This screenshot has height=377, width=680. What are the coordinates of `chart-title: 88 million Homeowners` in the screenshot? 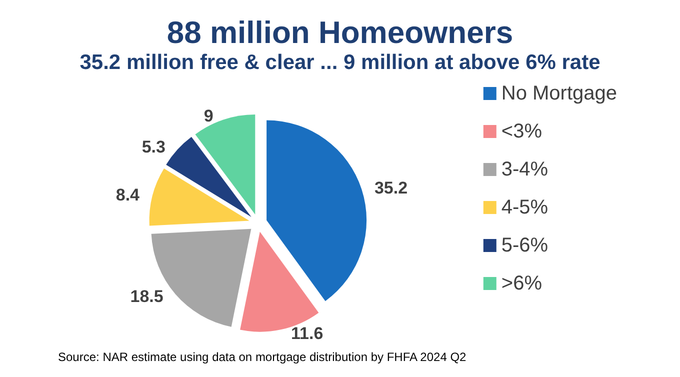 It's located at (340, 32).